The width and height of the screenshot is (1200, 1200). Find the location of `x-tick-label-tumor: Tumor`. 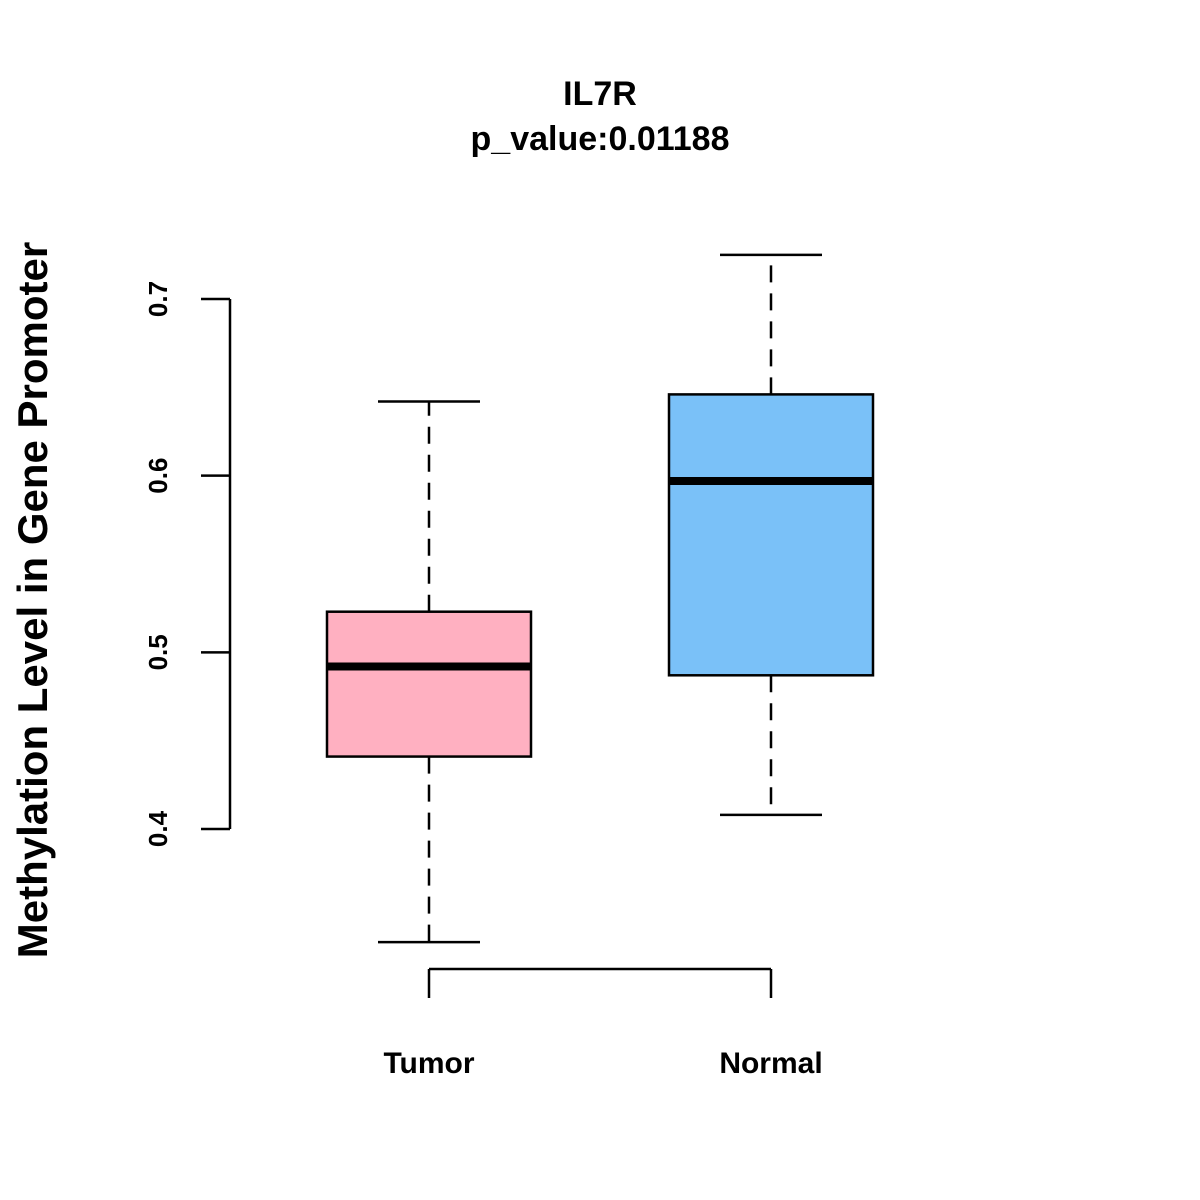

x-tick-label-tumor: Tumor is located at coordinates (428, 1063).